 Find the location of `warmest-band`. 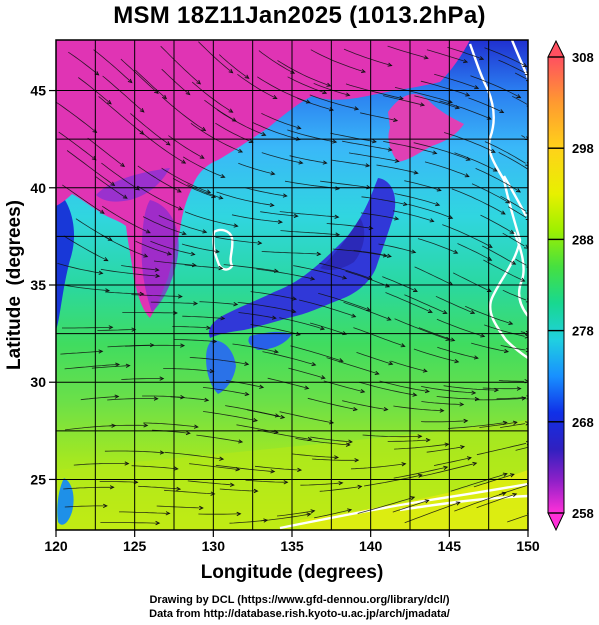

warmest-band is located at coordinates (414, 500).